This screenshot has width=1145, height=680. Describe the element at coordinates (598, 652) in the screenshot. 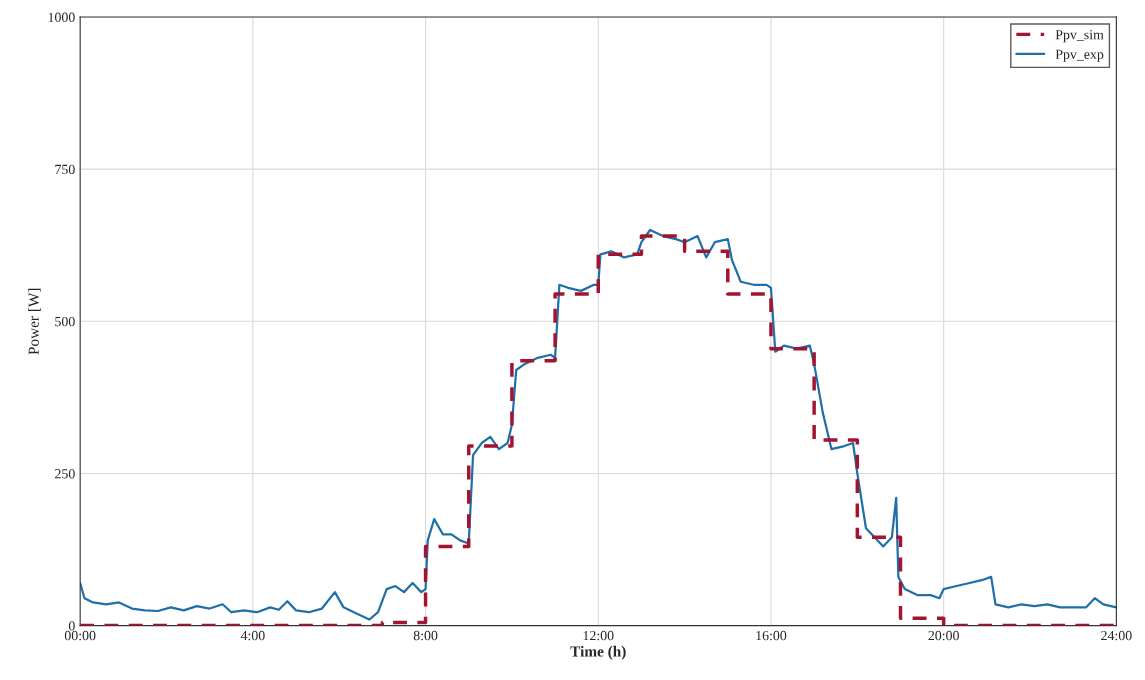

I see `x-axis-title: Time (h)` at that location.